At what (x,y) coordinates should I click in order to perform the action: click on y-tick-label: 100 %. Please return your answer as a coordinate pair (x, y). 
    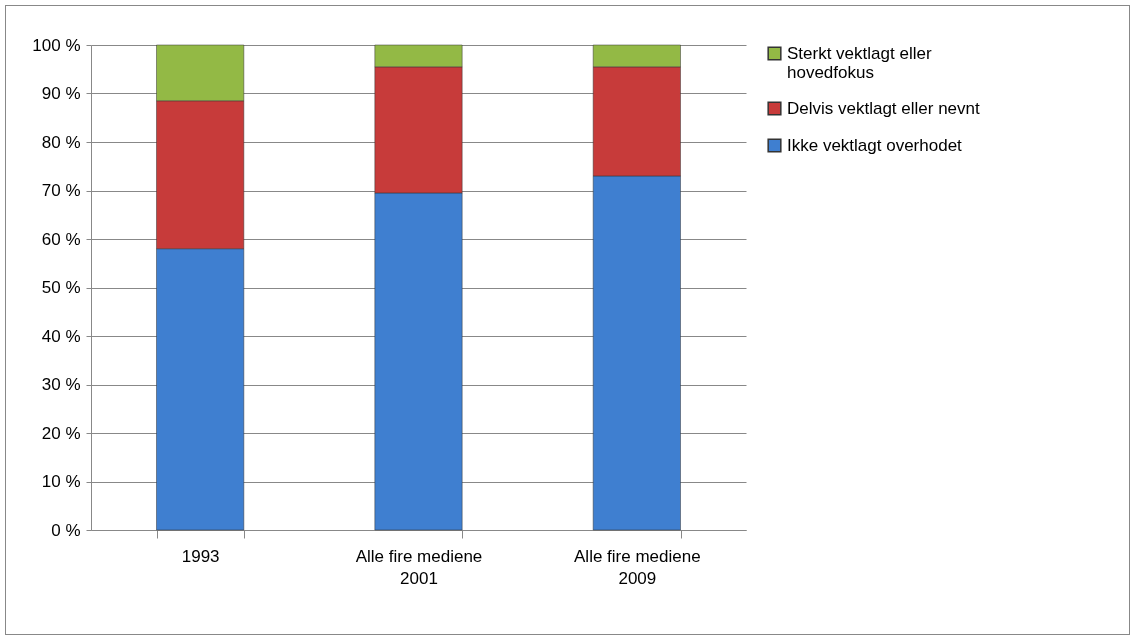
    Looking at the image, I should click on (56, 45).